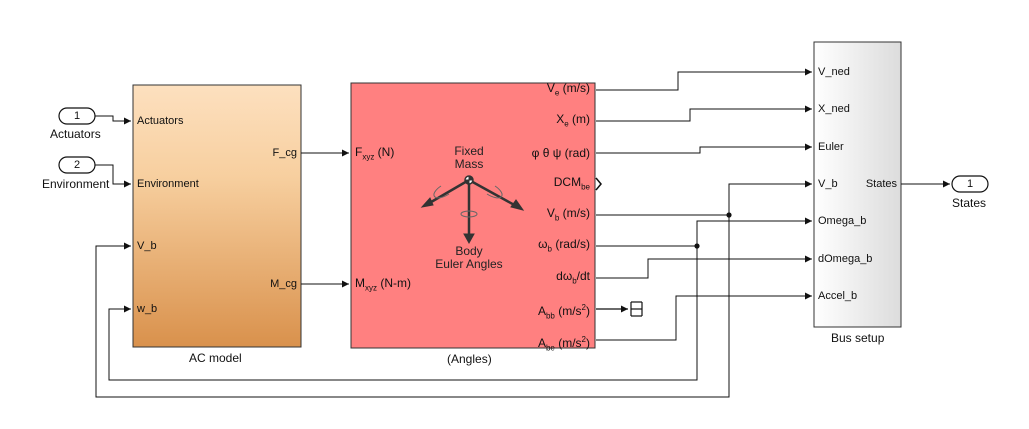  What do you see at coordinates (834, 72) in the screenshot?
I see `bus-port-vned: V_ned` at bounding box center [834, 72].